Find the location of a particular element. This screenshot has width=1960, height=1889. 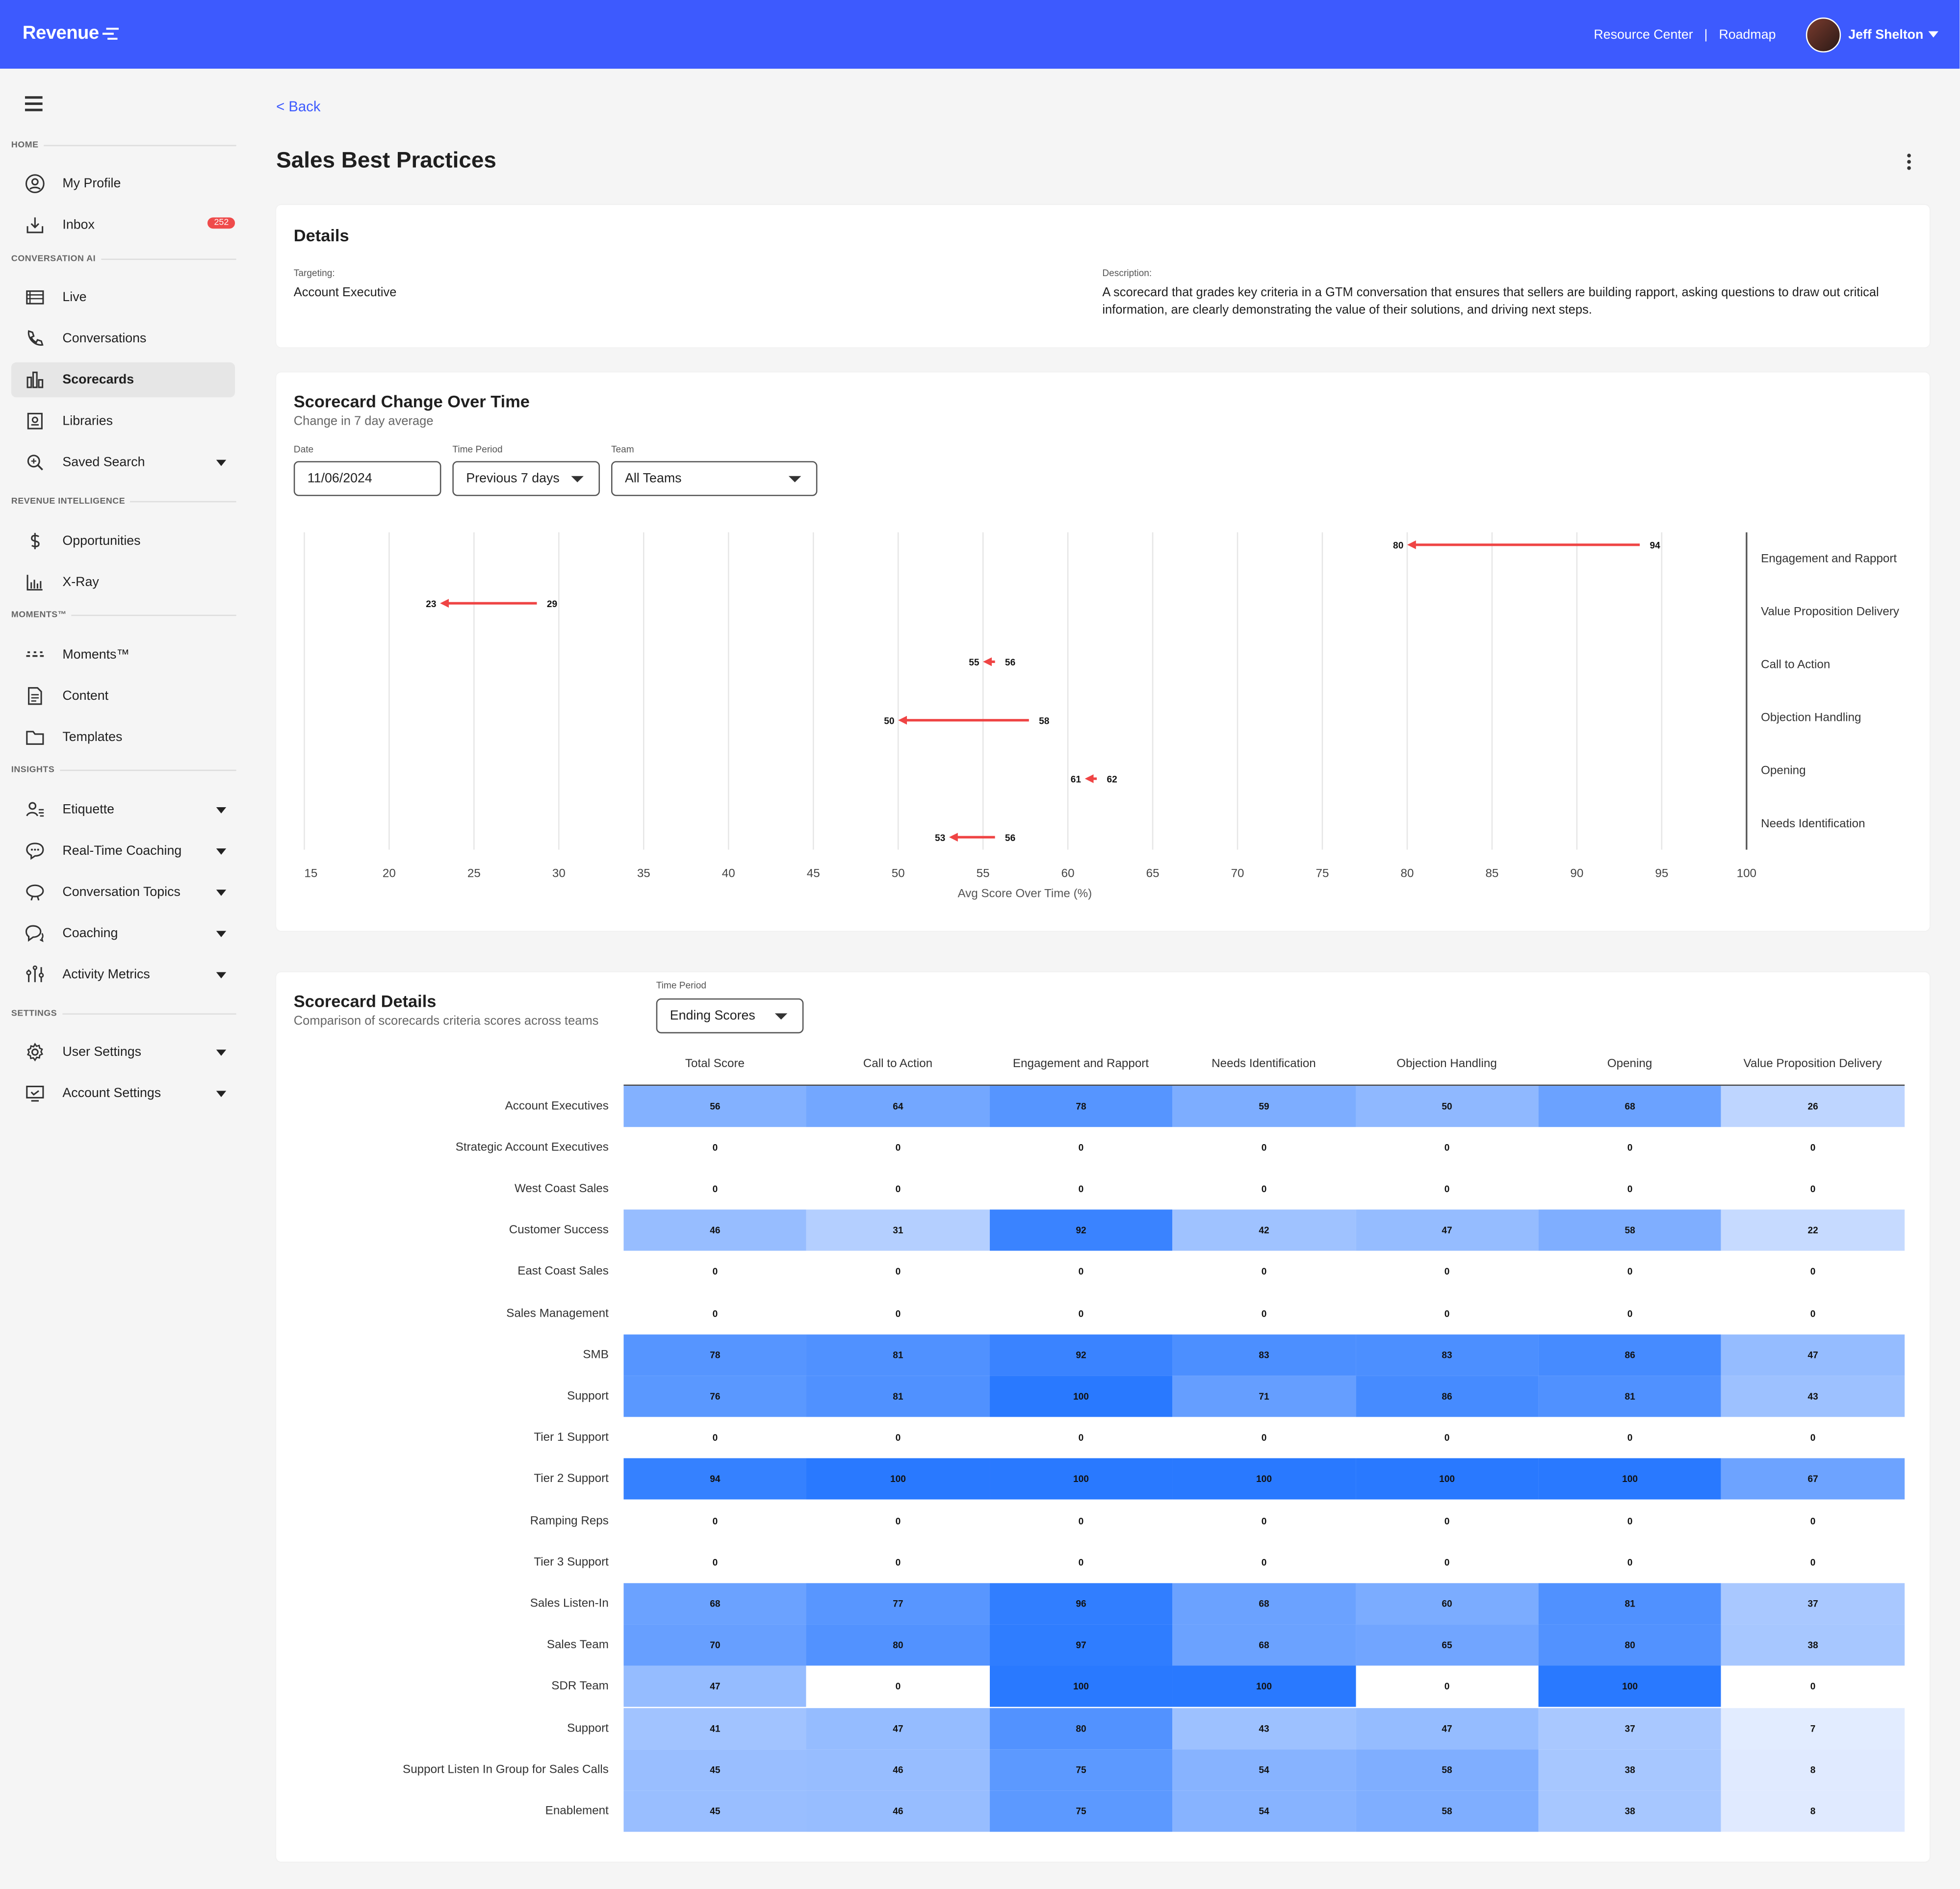

sidebar-item-real-time-coaching: Real-Time Coaching is located at coordinates (123, 851).